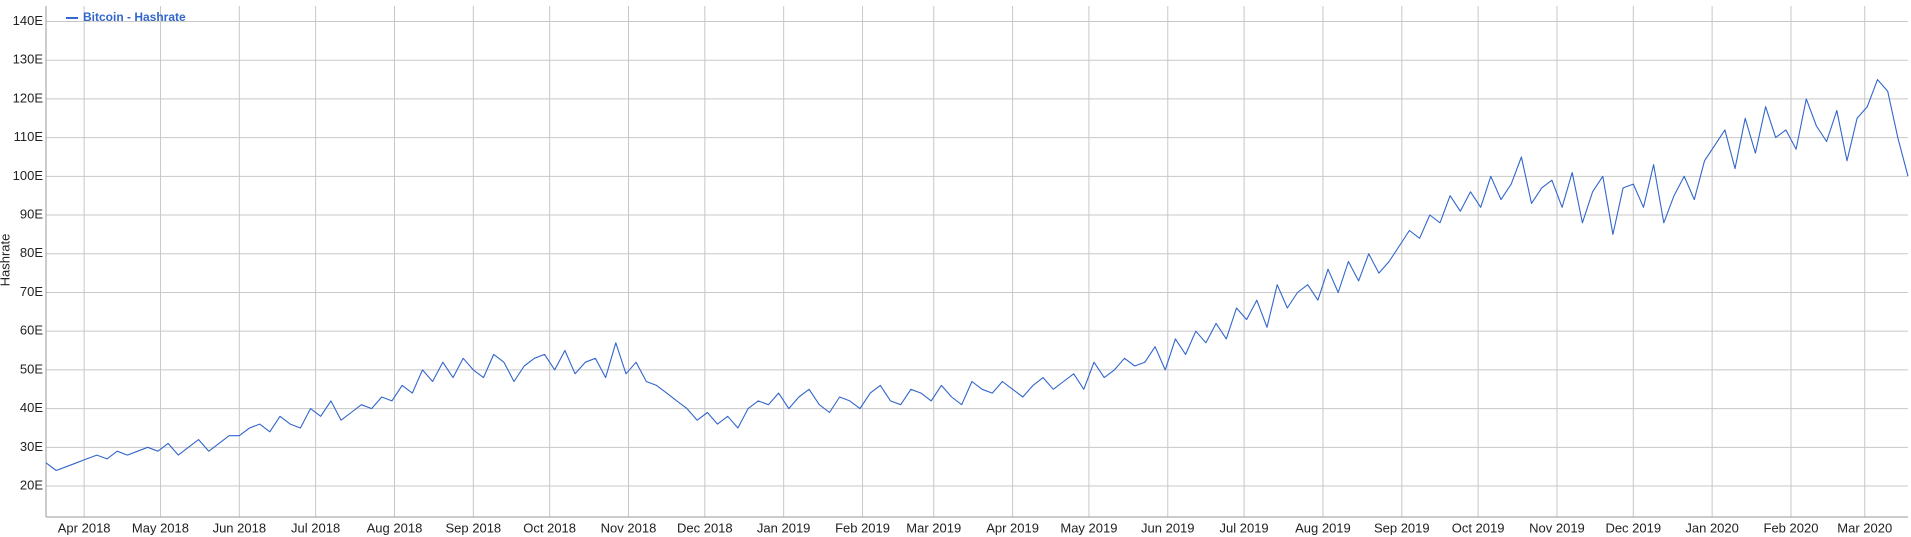  What do you see at coordinates (1402, 527) in the screenshot?
I see `x-tick-label: Sep 2019` at bounding box center [1402, 527].